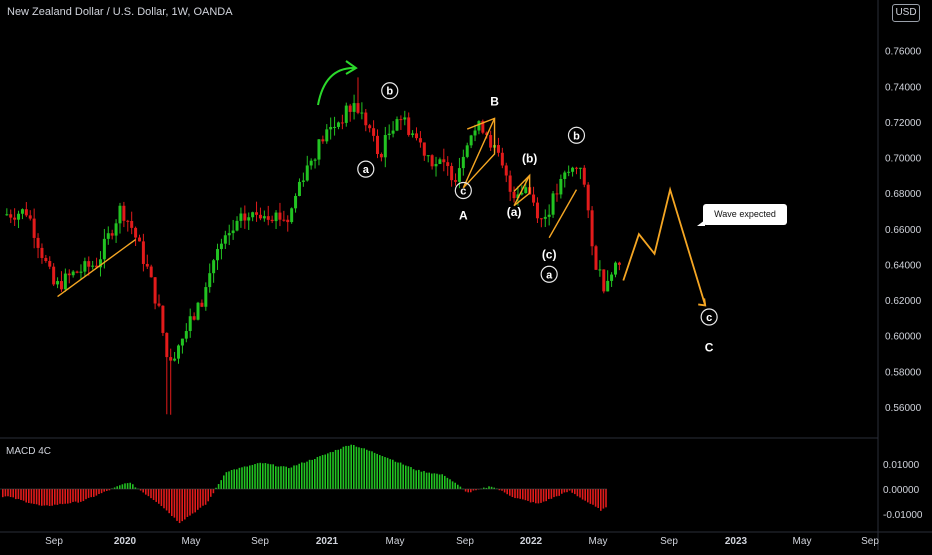 The width and height of the screenshot is (932, 555). What do you see at coordinates (903, 194) in the screenshot?
I see `price-tick-label: 0.68000` at bounding box center [903, 194].